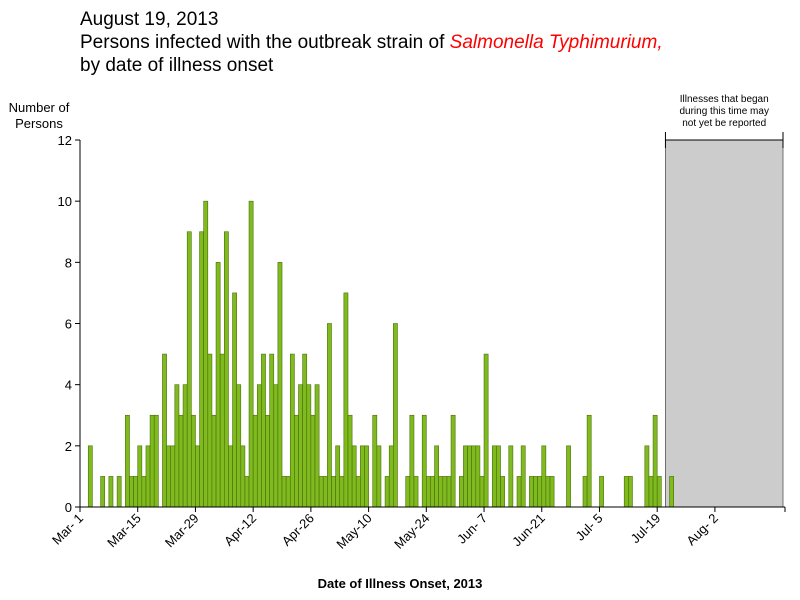 This screenshot has height=600, width=800. Describe the element at coordinates (67, 529) in the screenshot. I see `x-tick-label: Mar- 1` at that location.